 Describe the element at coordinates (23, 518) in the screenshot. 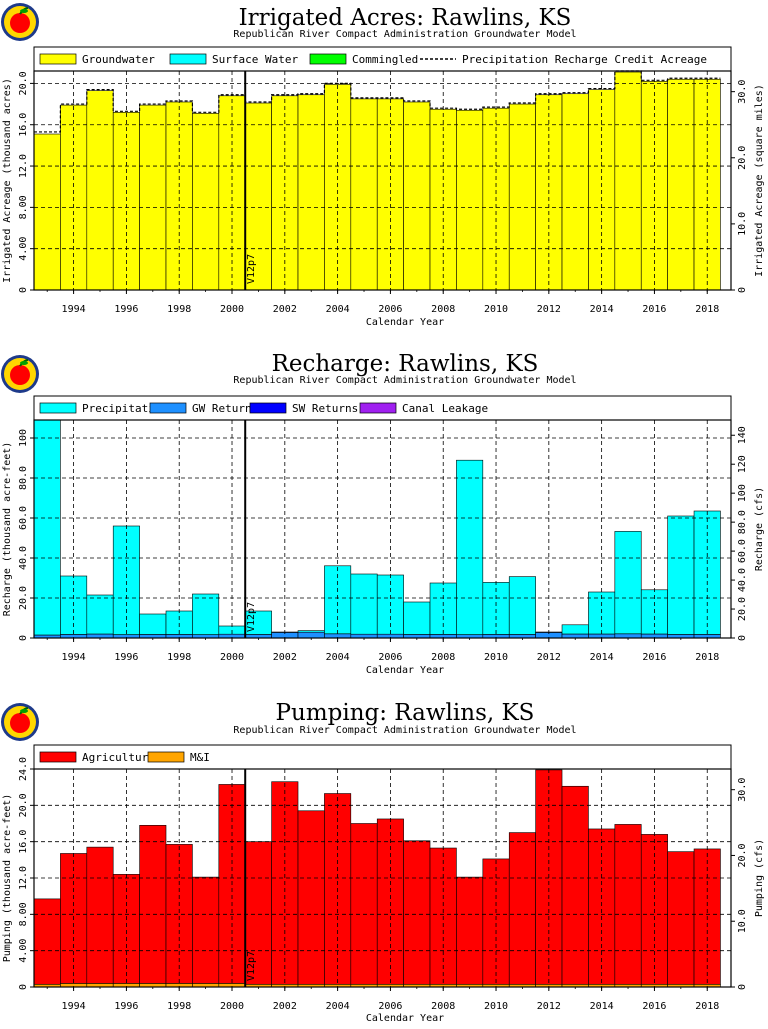

I see `y-tick-label: 60.0` at that location.